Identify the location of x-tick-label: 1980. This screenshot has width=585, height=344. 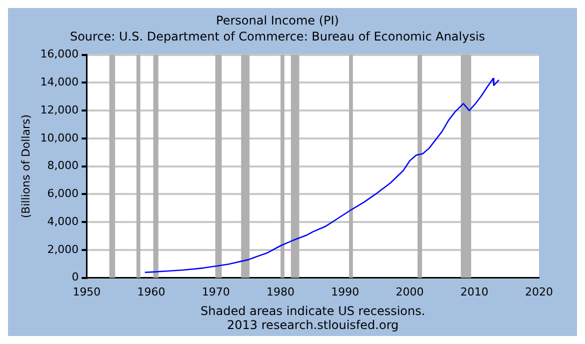
(280, 291).